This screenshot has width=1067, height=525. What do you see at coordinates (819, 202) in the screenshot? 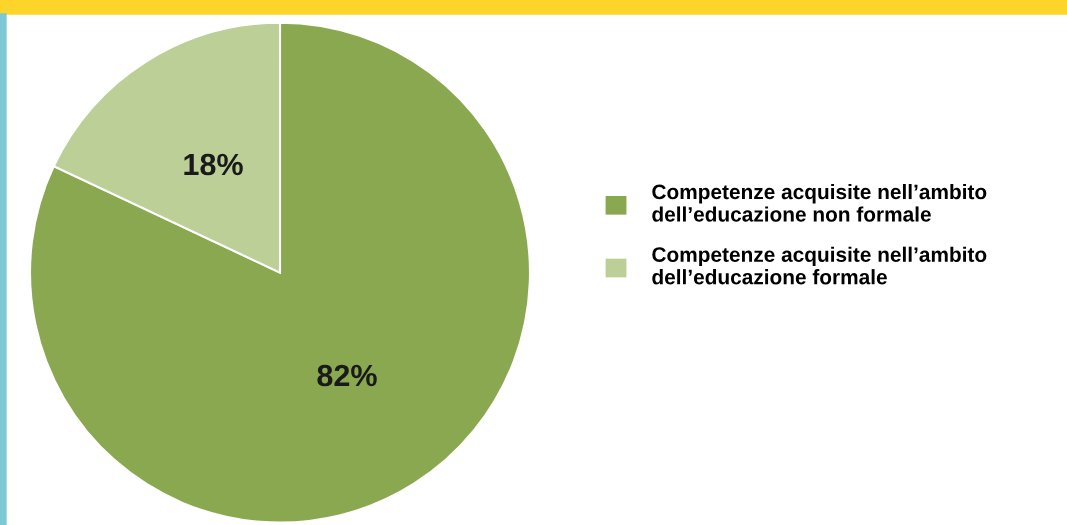
I see `legend-label: Competenze acquisite nell’ambito dell’educazione non formale` at bounding box center [819, 202].